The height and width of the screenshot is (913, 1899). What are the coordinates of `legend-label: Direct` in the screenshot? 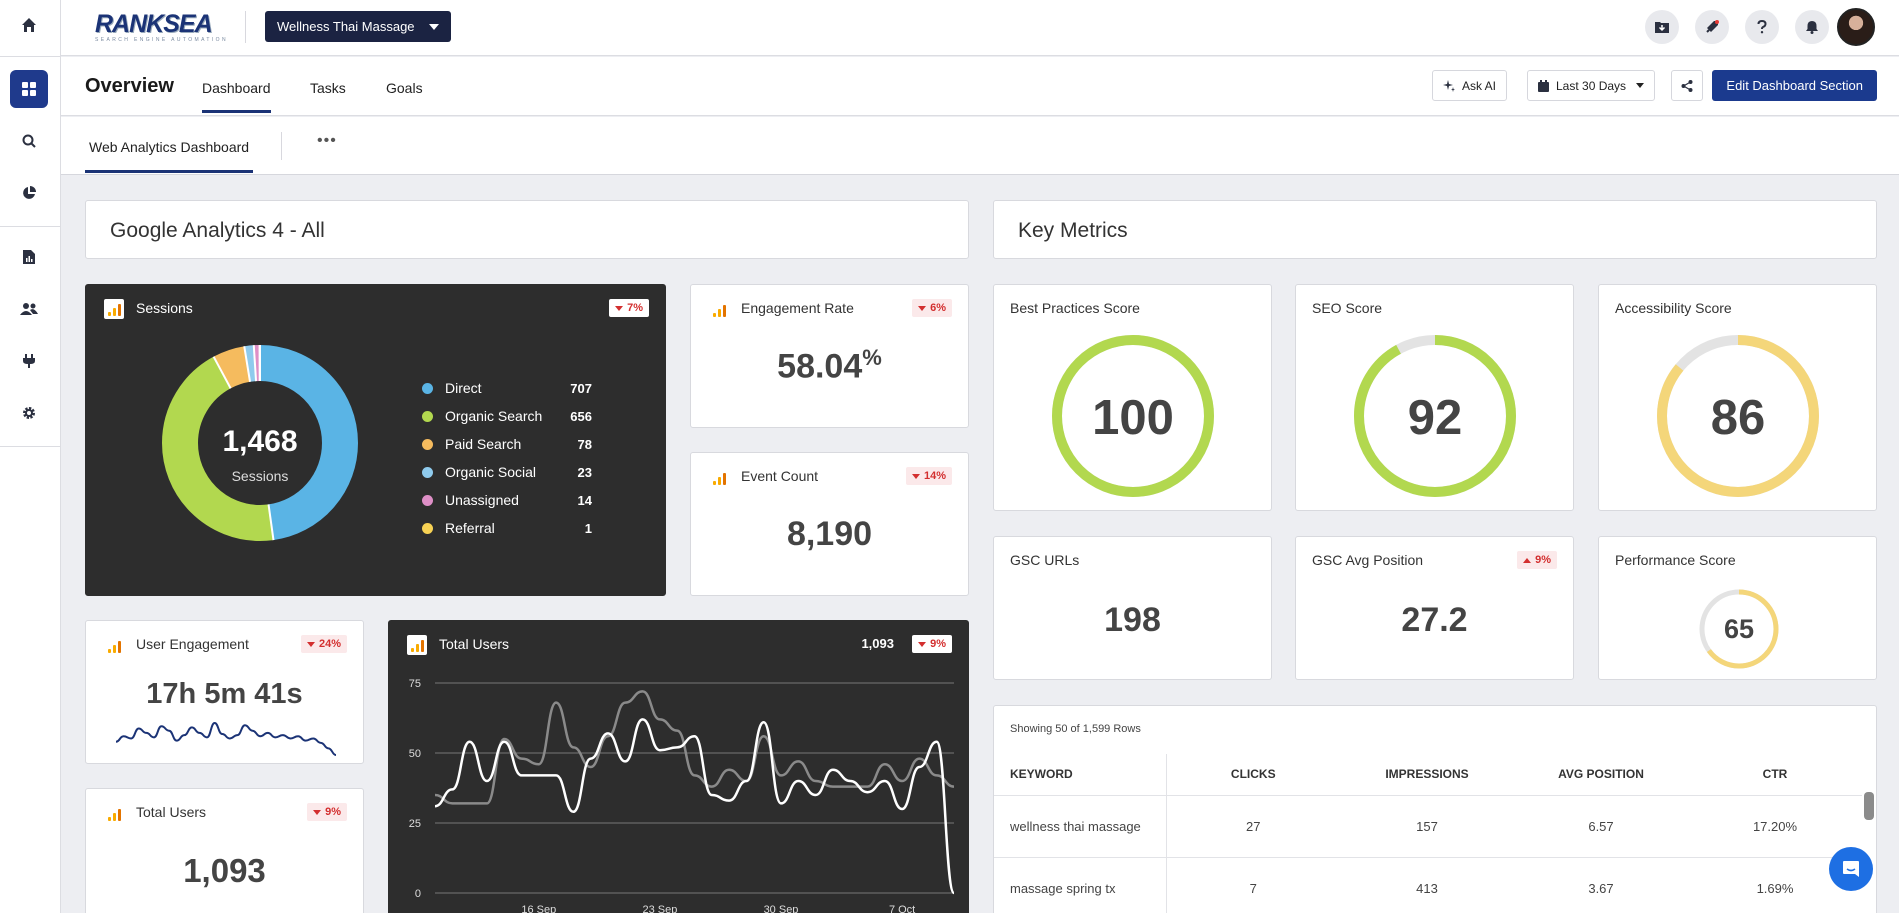 It's located at (463, 388).